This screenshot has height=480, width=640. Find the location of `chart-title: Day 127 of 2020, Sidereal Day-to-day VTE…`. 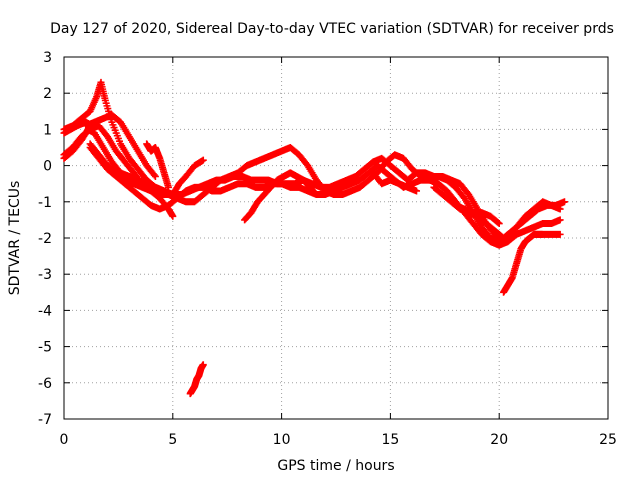

chart-title: Day 127 of 2020, Sidereal Day-to-day VTE… is located at coordinates (332, 29).